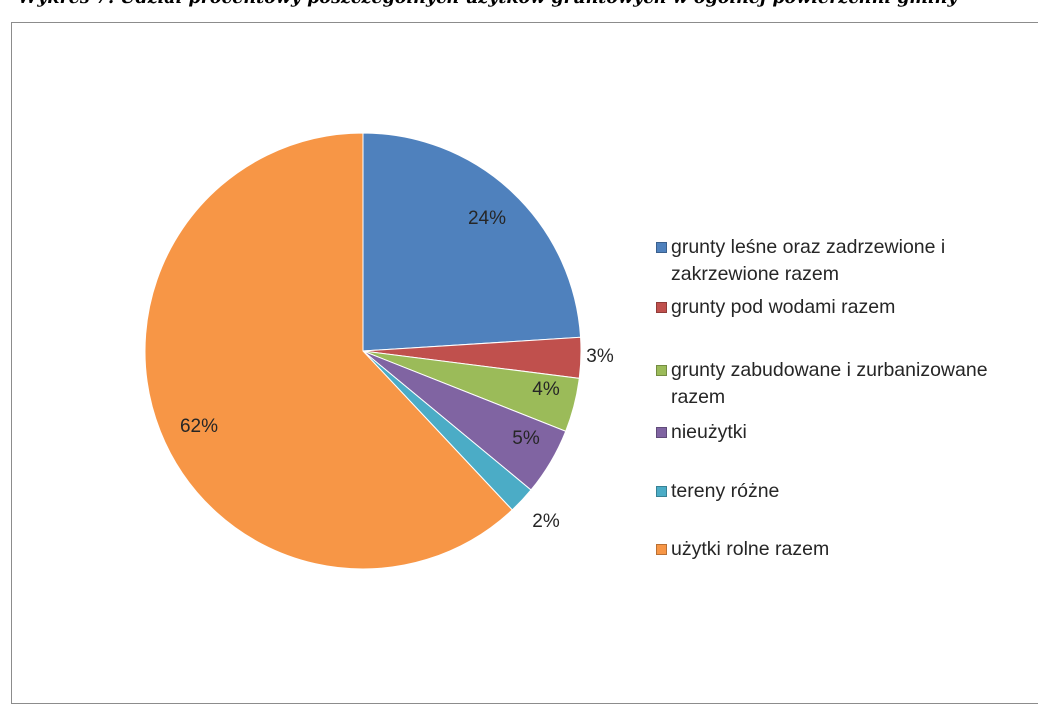 The image size is (1038, 704). What do you see at coordinates (546, 521) in the screenshot?
I see `slice-value-label: 2%` at bounding box center [546, 521].